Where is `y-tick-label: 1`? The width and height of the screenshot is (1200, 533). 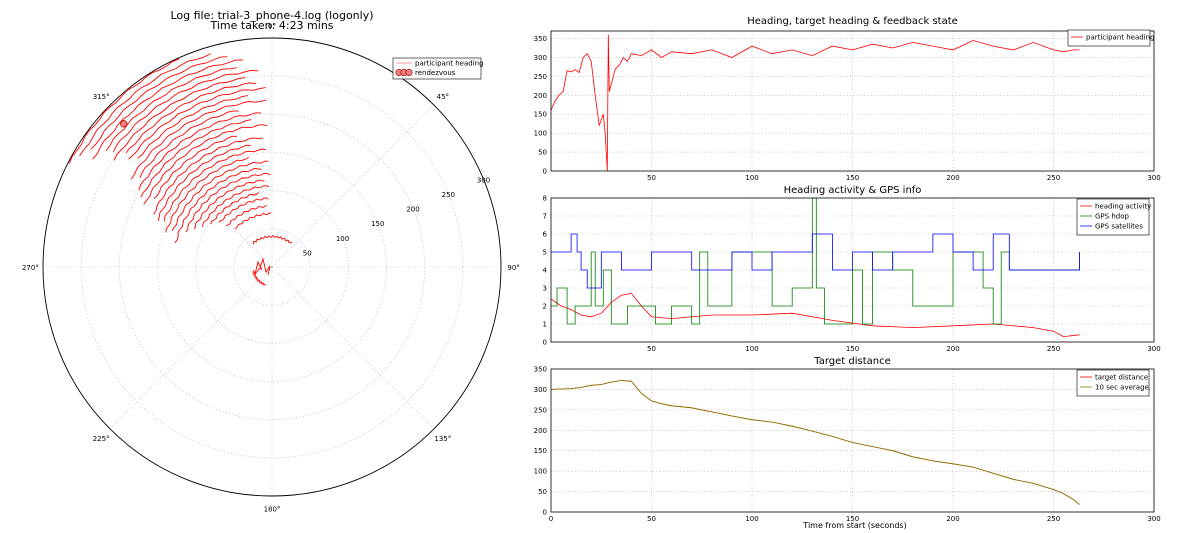
y-tick-label: 1 is located at coordinates (545, 325).